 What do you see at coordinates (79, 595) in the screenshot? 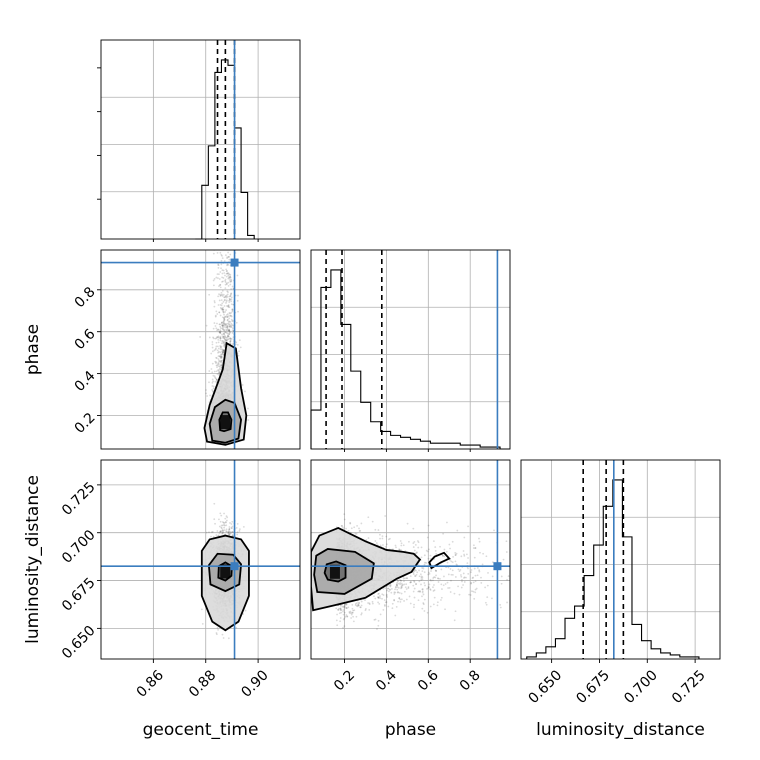
I see `y-tick-label: 0.675` at bounding box center [79, 595].